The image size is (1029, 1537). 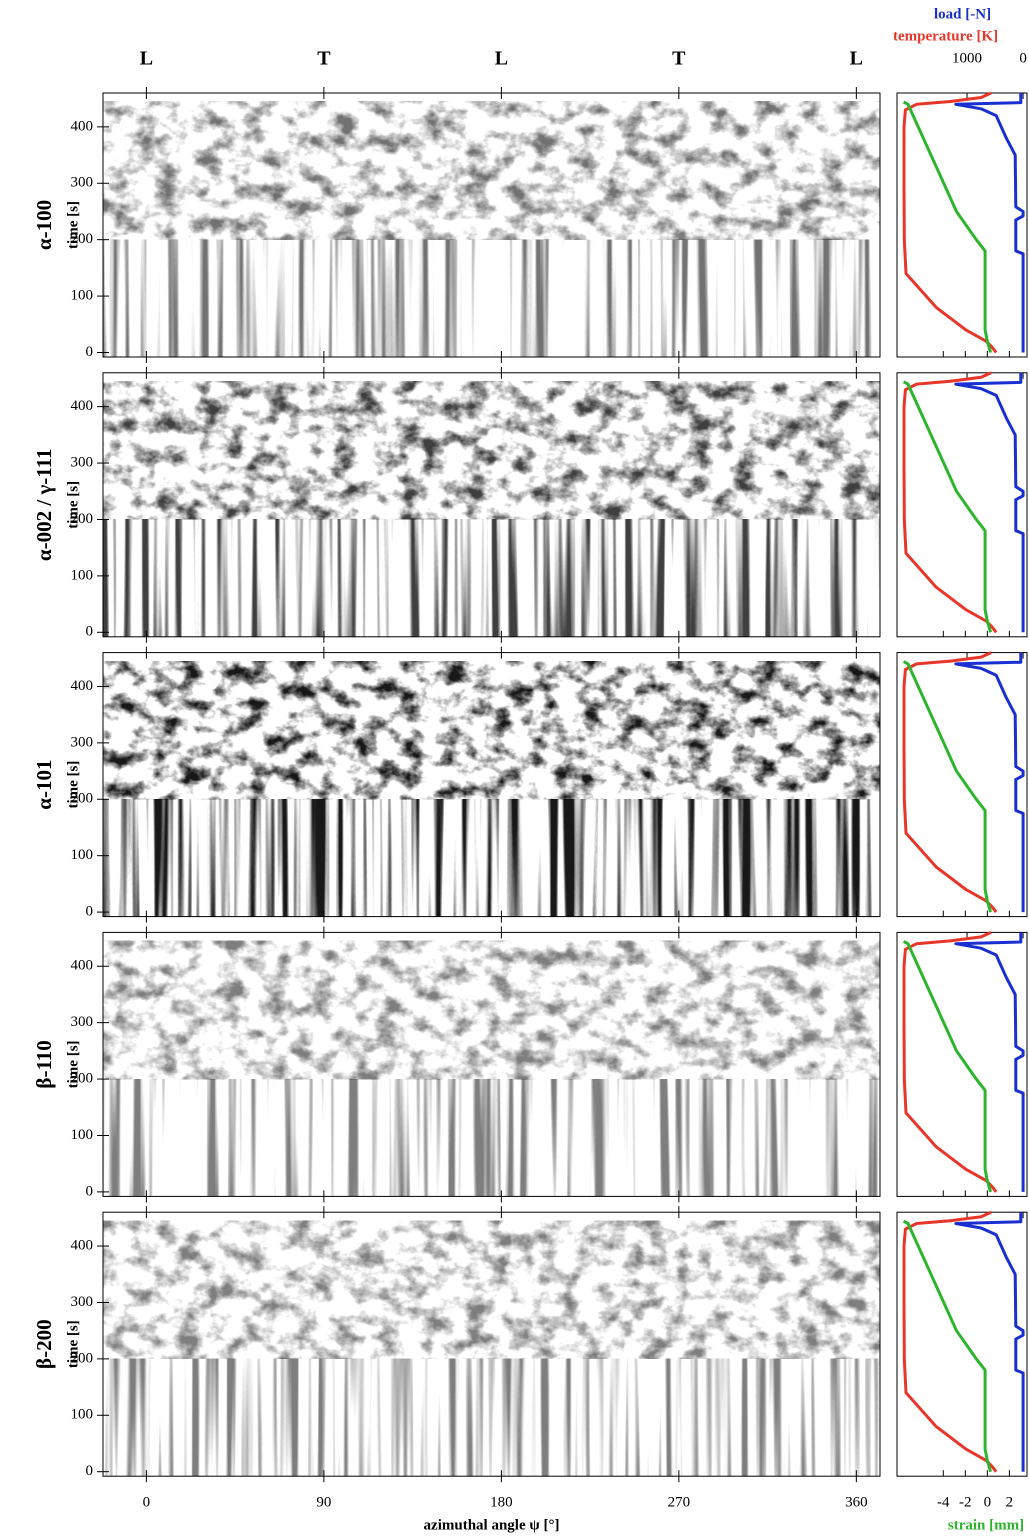 I want to click on strain-axis-label: strain [mm], so click(x=986, y=1526).